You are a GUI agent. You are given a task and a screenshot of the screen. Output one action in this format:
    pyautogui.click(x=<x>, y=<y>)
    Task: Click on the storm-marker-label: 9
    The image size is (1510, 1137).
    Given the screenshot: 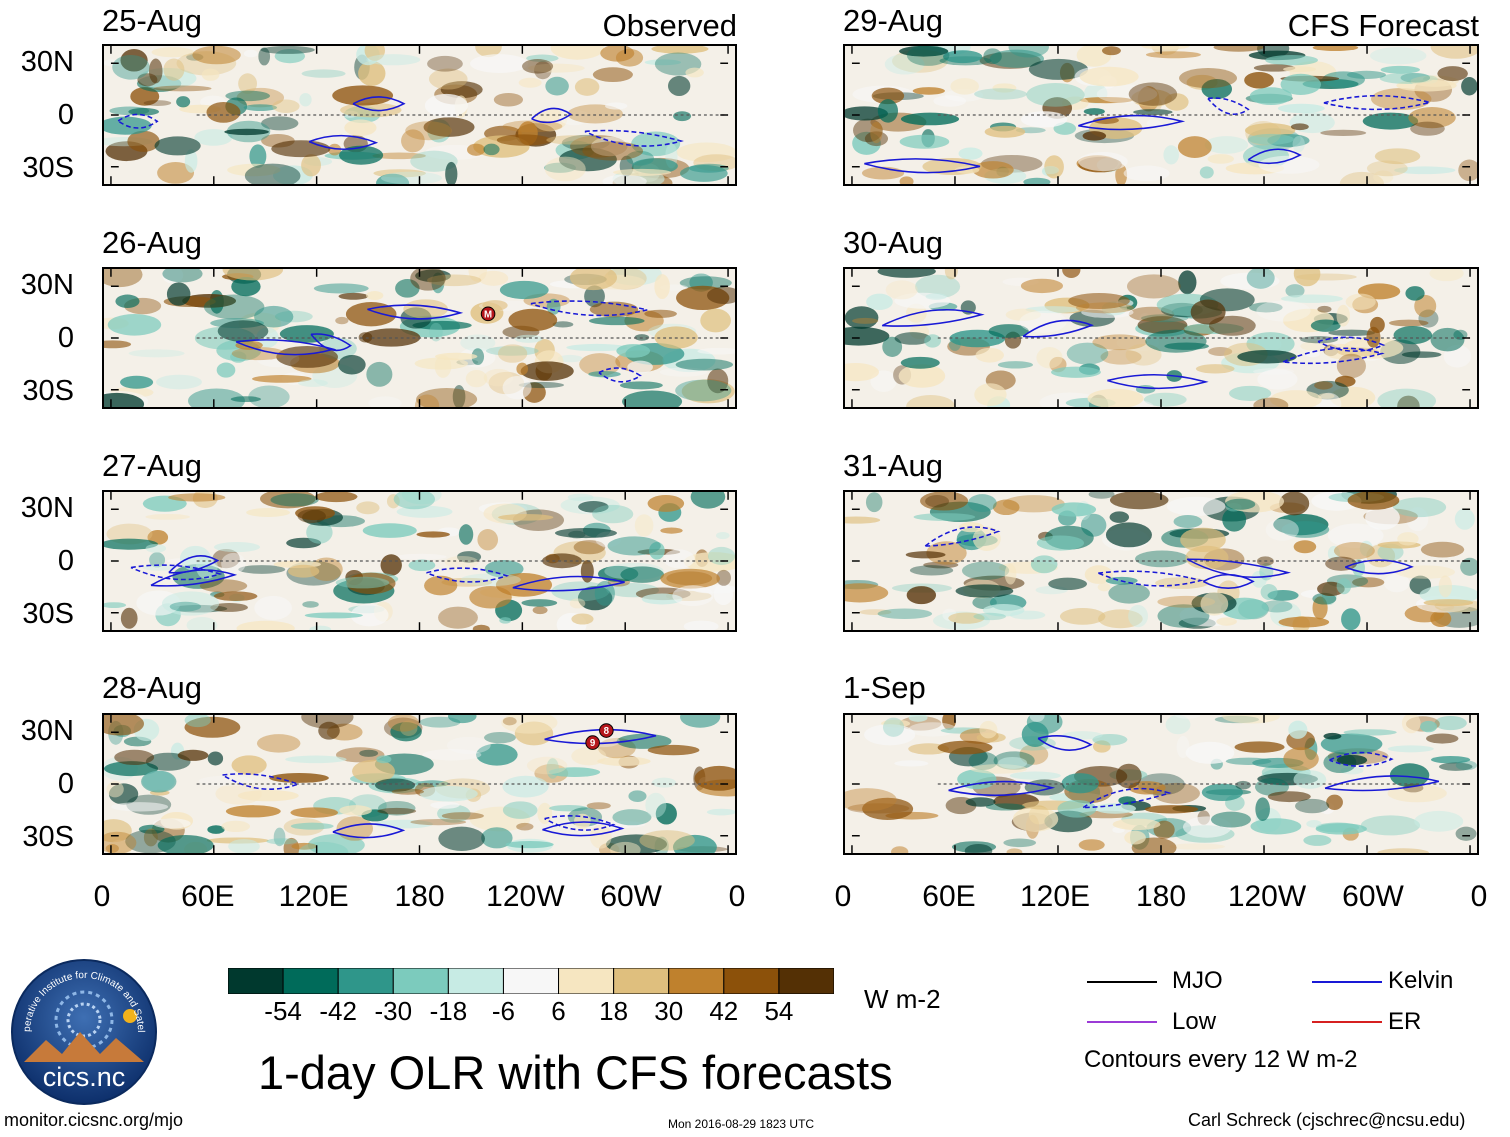 What is the action you would take?
    pyautogui.click(x=593, y=743)
    